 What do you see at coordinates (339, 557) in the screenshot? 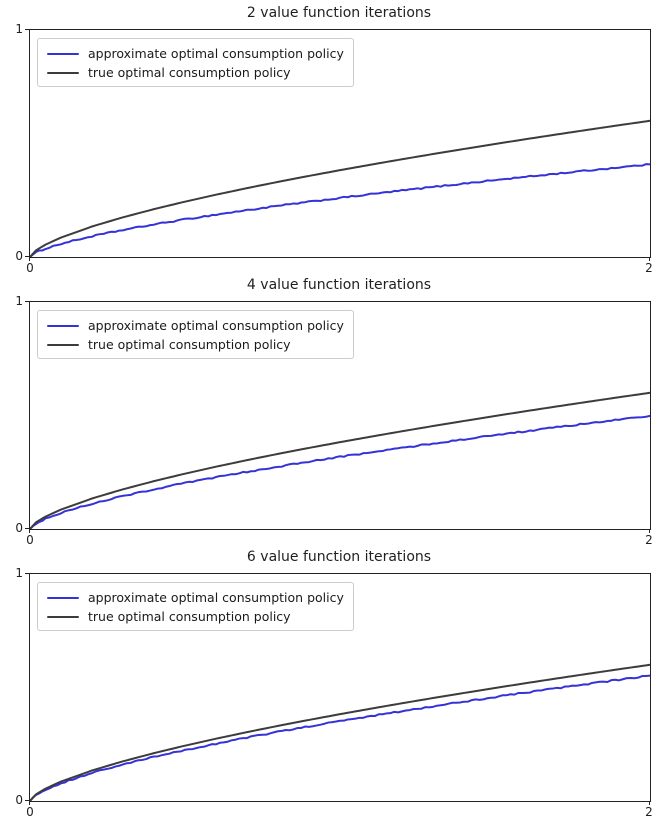
I see `plot-title: 6 value function iterations` at bounding box center [339, 557].